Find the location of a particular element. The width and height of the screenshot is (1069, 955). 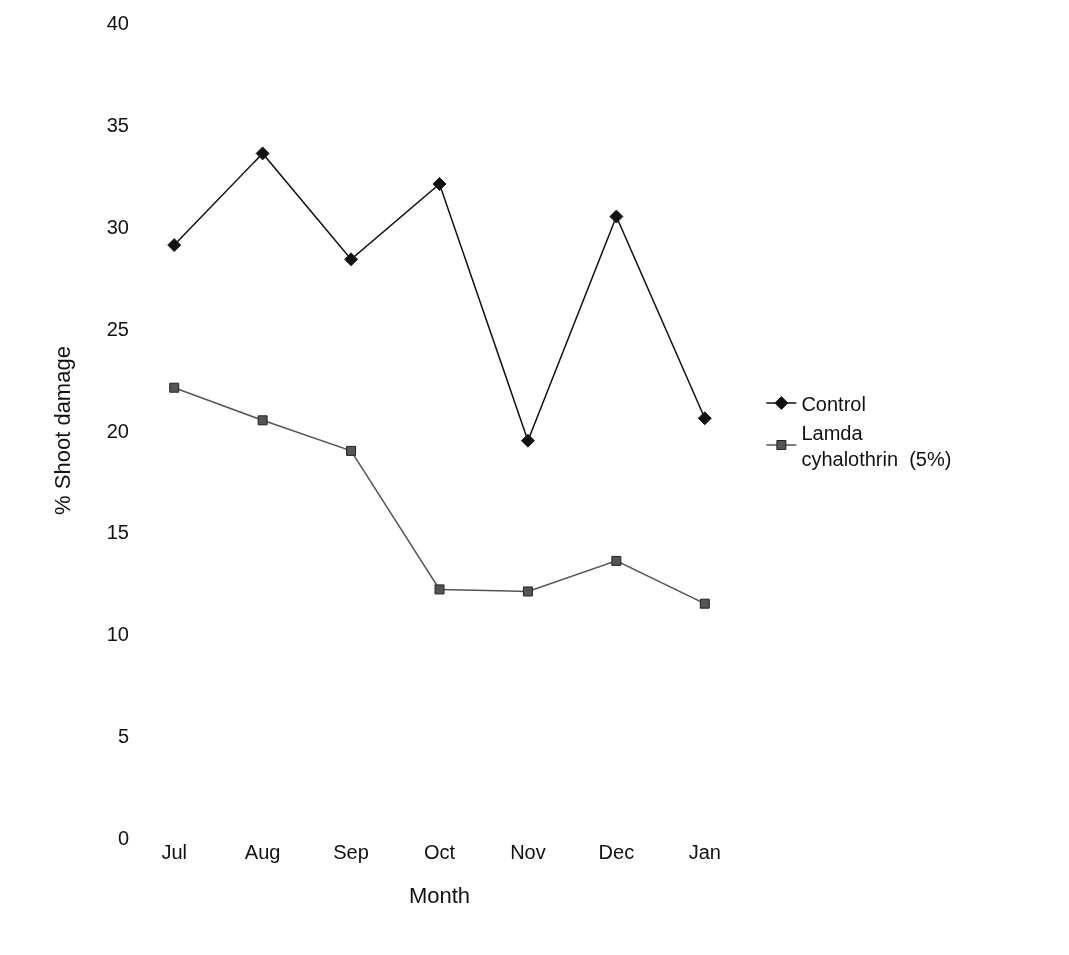

x-axis-title: Month is located at coordinates (439, 895).